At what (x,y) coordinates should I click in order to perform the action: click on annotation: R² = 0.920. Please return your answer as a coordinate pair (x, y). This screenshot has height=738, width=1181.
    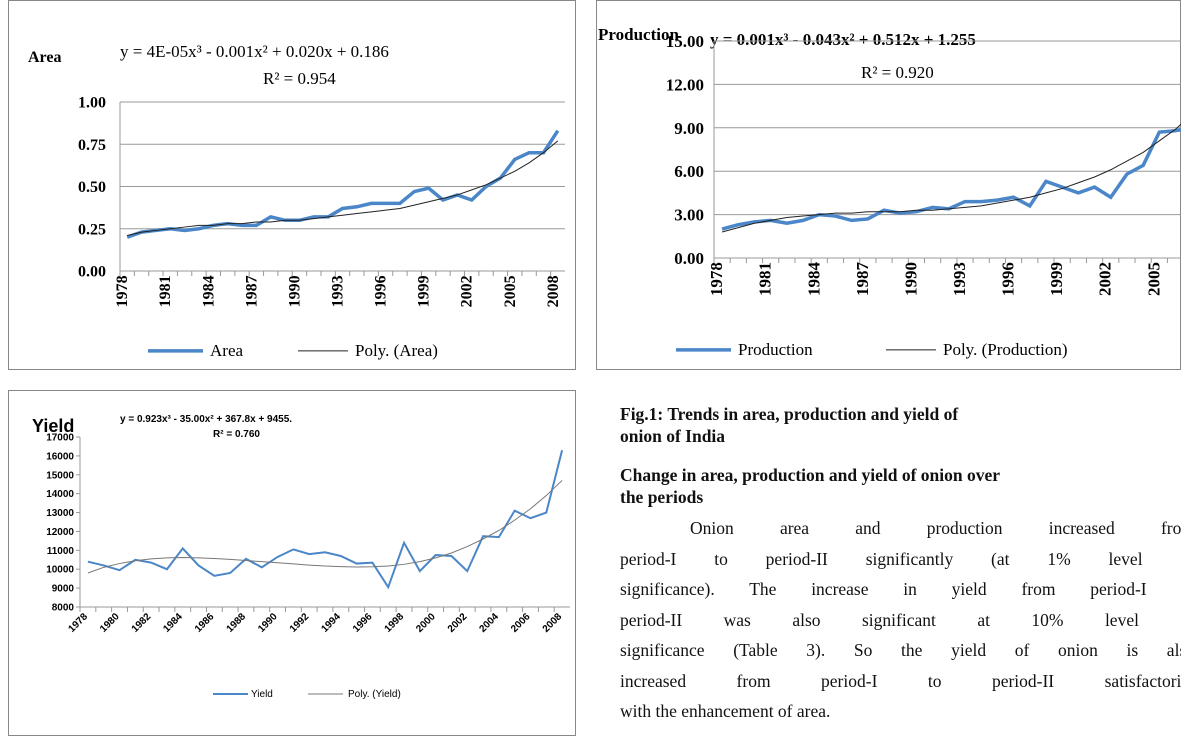
    Looking at the image, I should click on (897, 72).